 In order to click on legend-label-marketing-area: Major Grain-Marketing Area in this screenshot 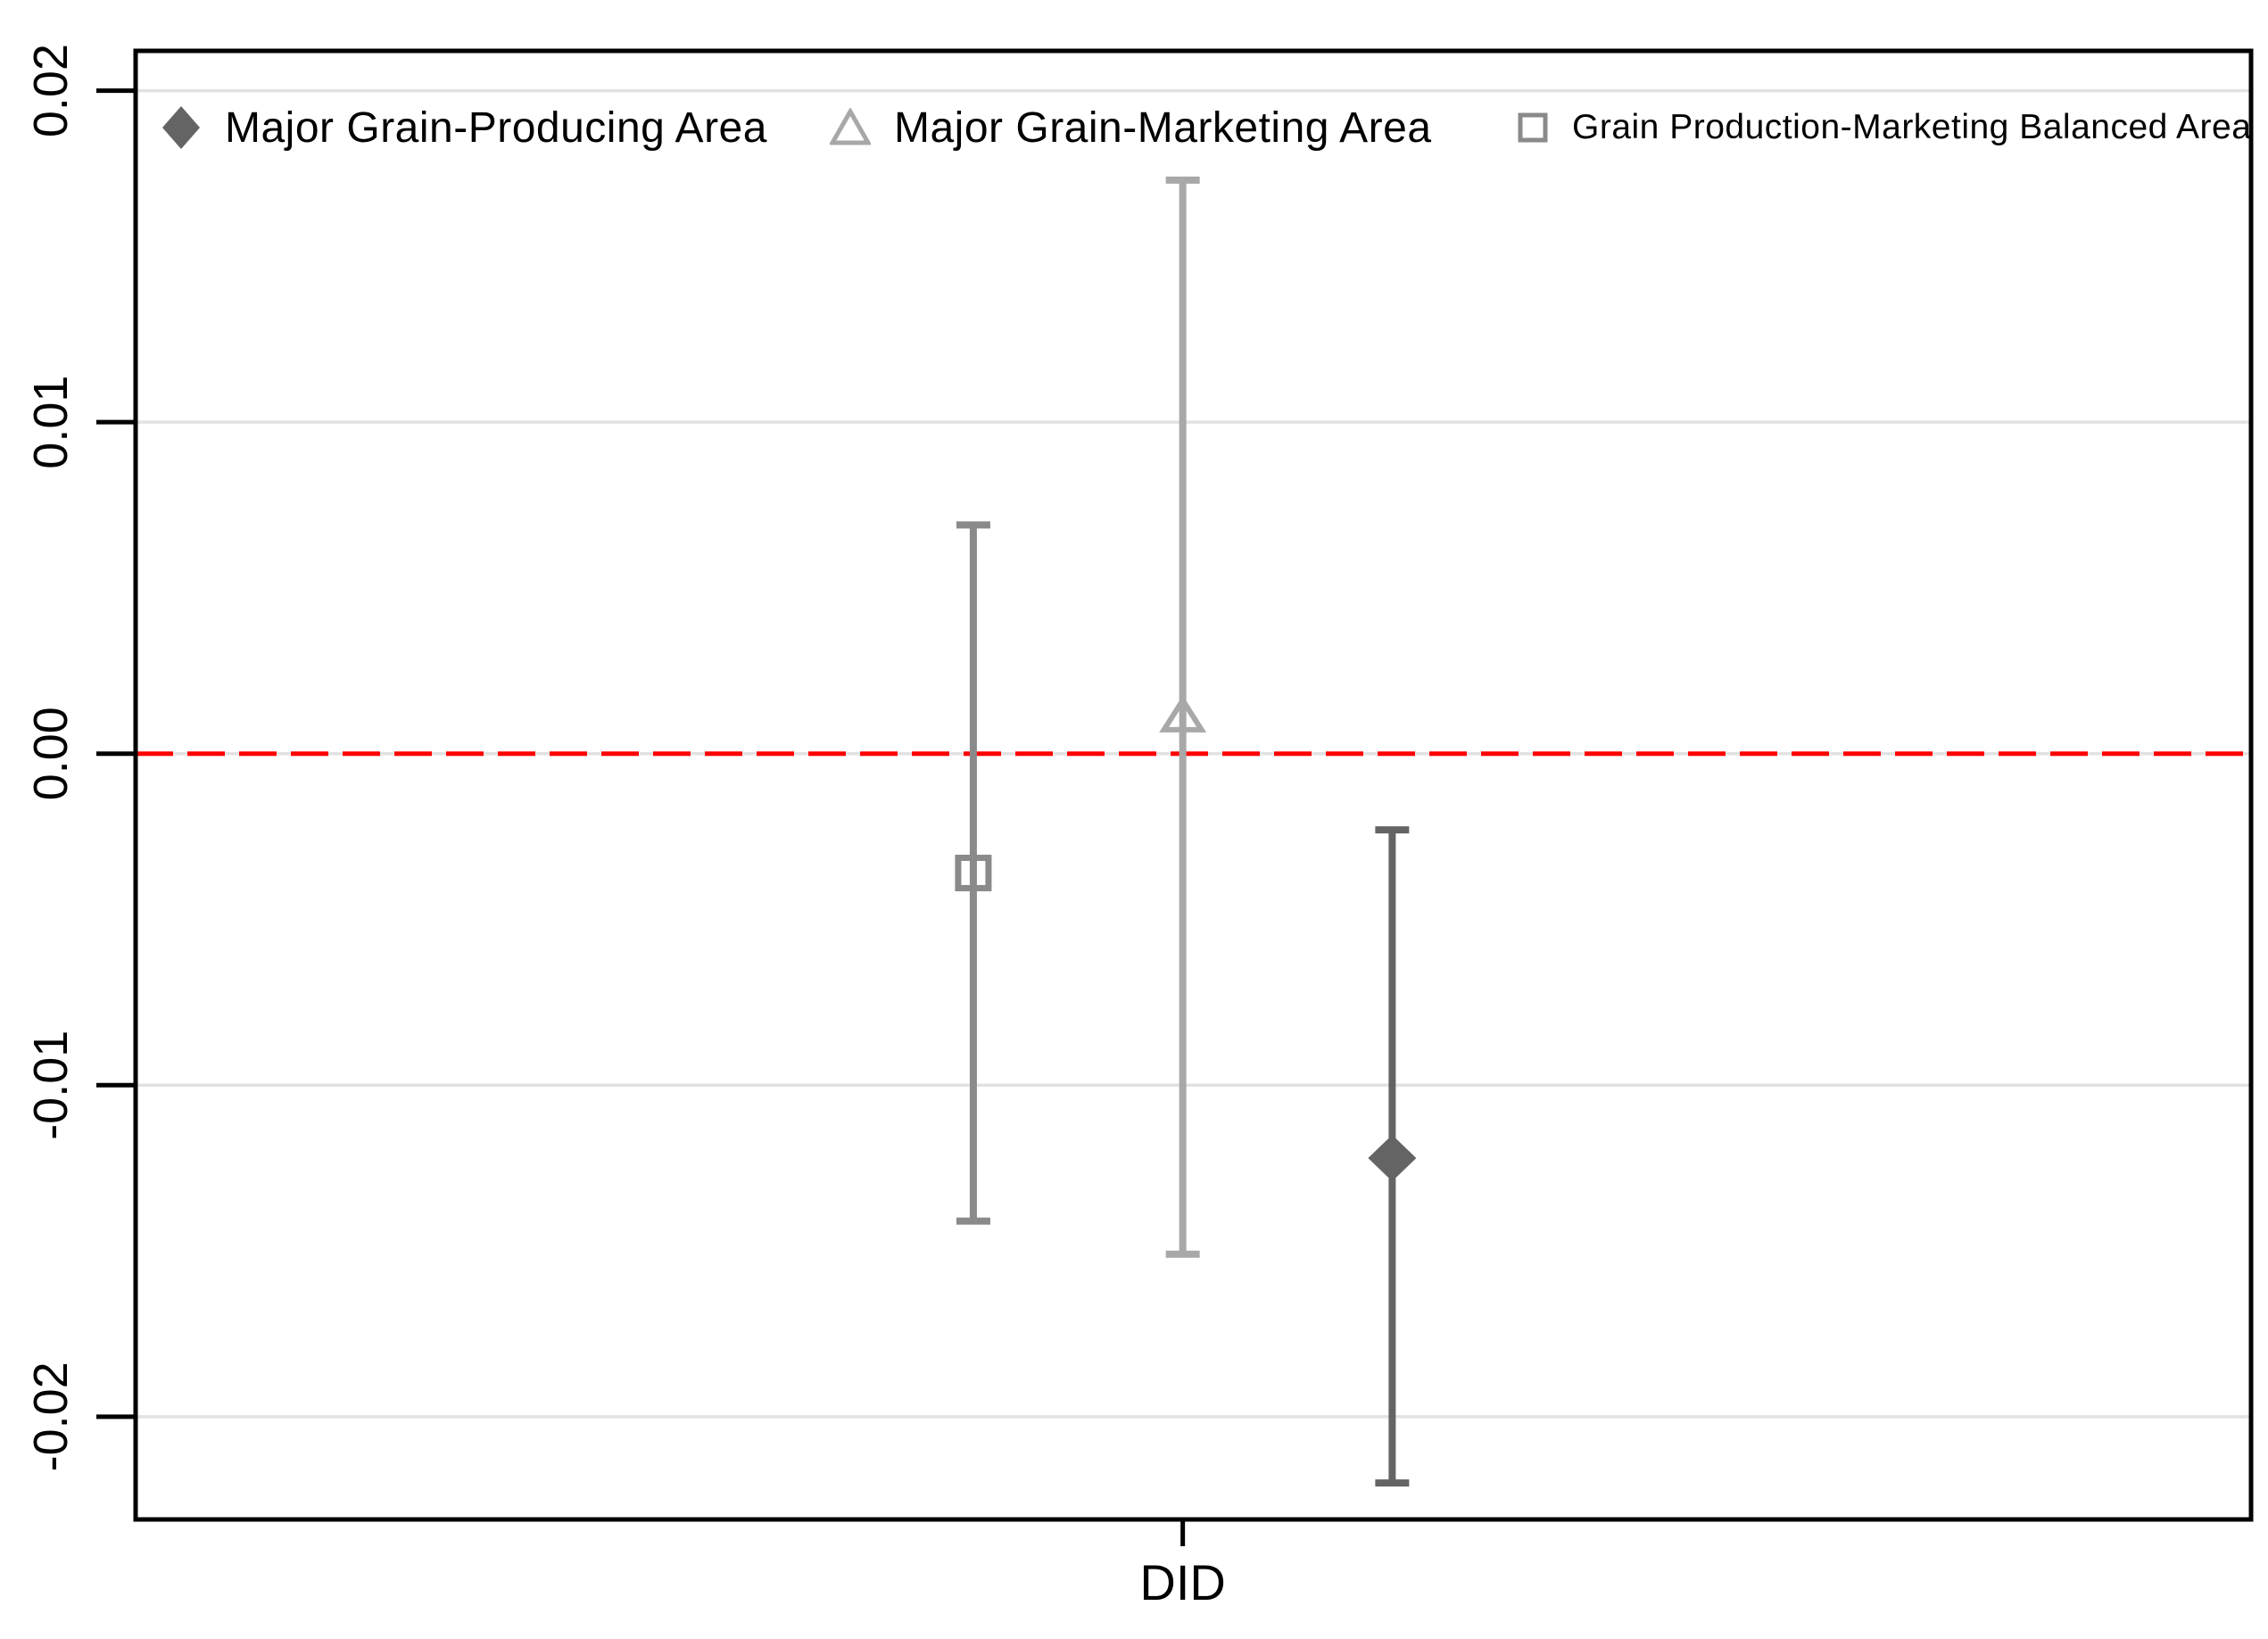, I will do `click(1163, 127)`.